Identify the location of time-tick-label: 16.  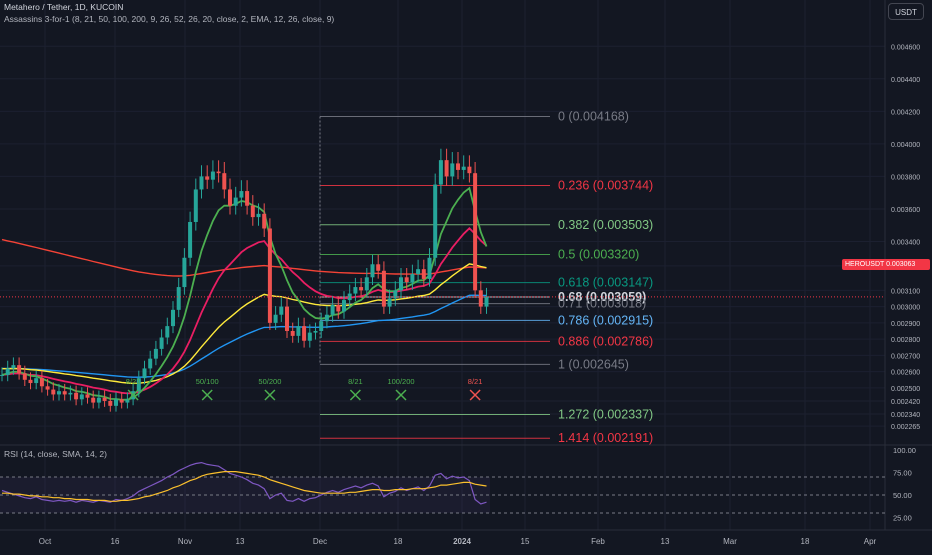
(115, 541).